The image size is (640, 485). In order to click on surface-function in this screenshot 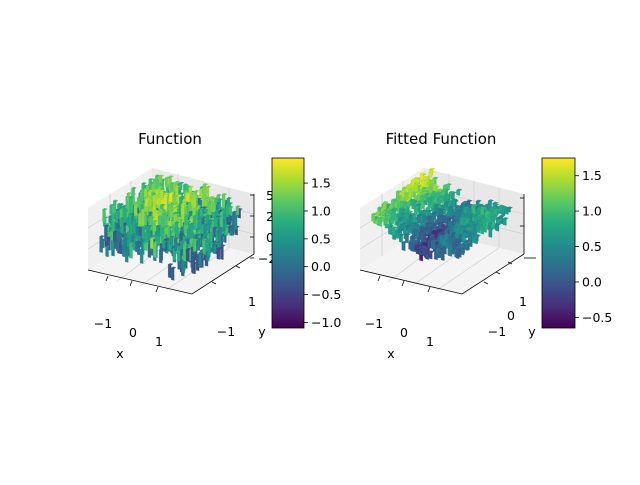, I will do `click(171, 227)`.